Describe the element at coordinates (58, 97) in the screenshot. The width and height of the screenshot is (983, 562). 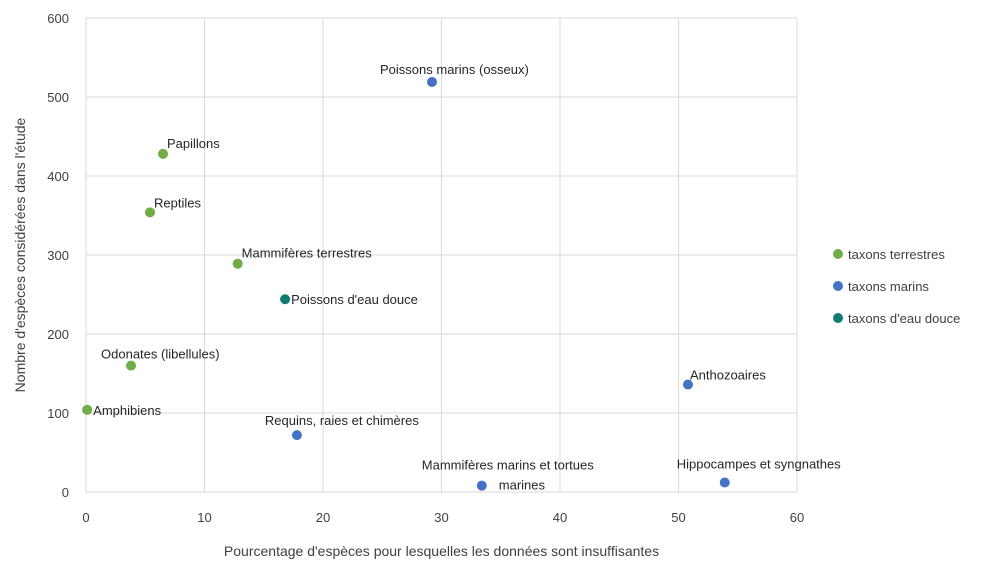
I see `y-tick-label: 500` at that location.